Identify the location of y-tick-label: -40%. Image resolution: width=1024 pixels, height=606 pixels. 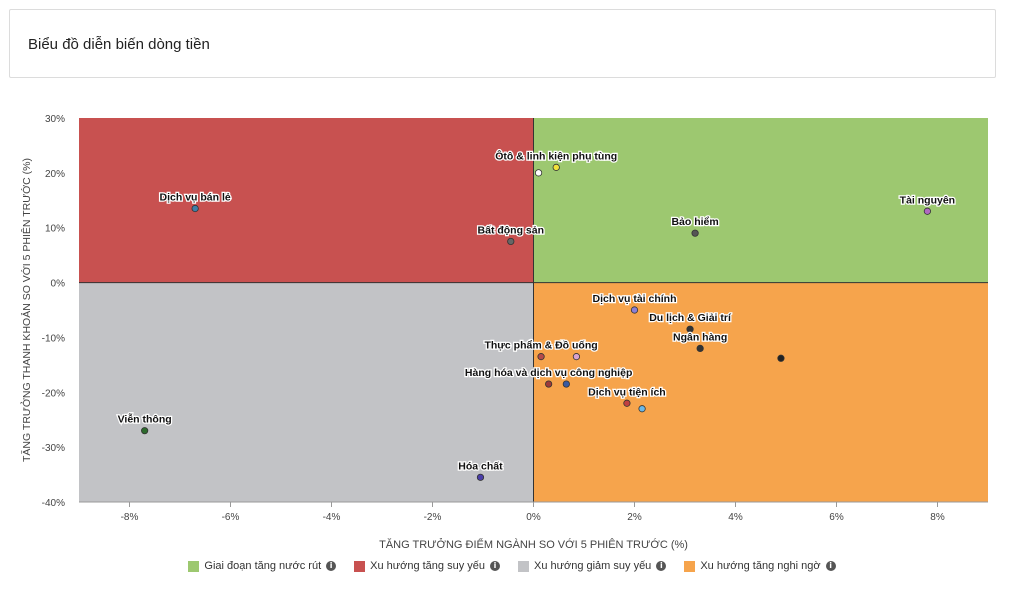
(53, 503).